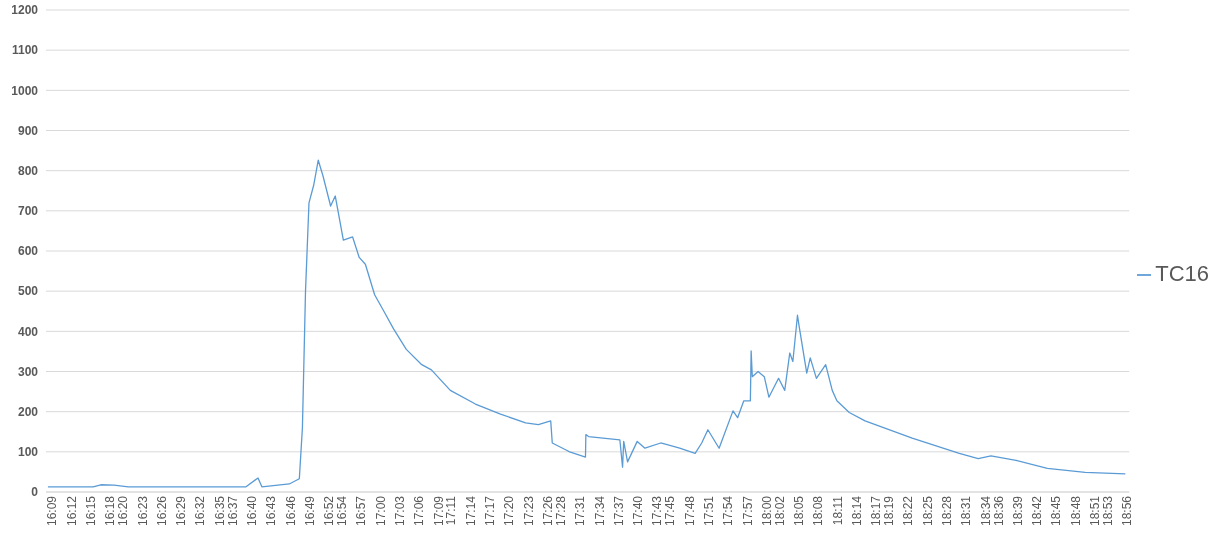  What do you see at coordinates (1075, 511) in the screenshot?
I see `x-tick-label: 18:48` at bounding box center [1075, 511].